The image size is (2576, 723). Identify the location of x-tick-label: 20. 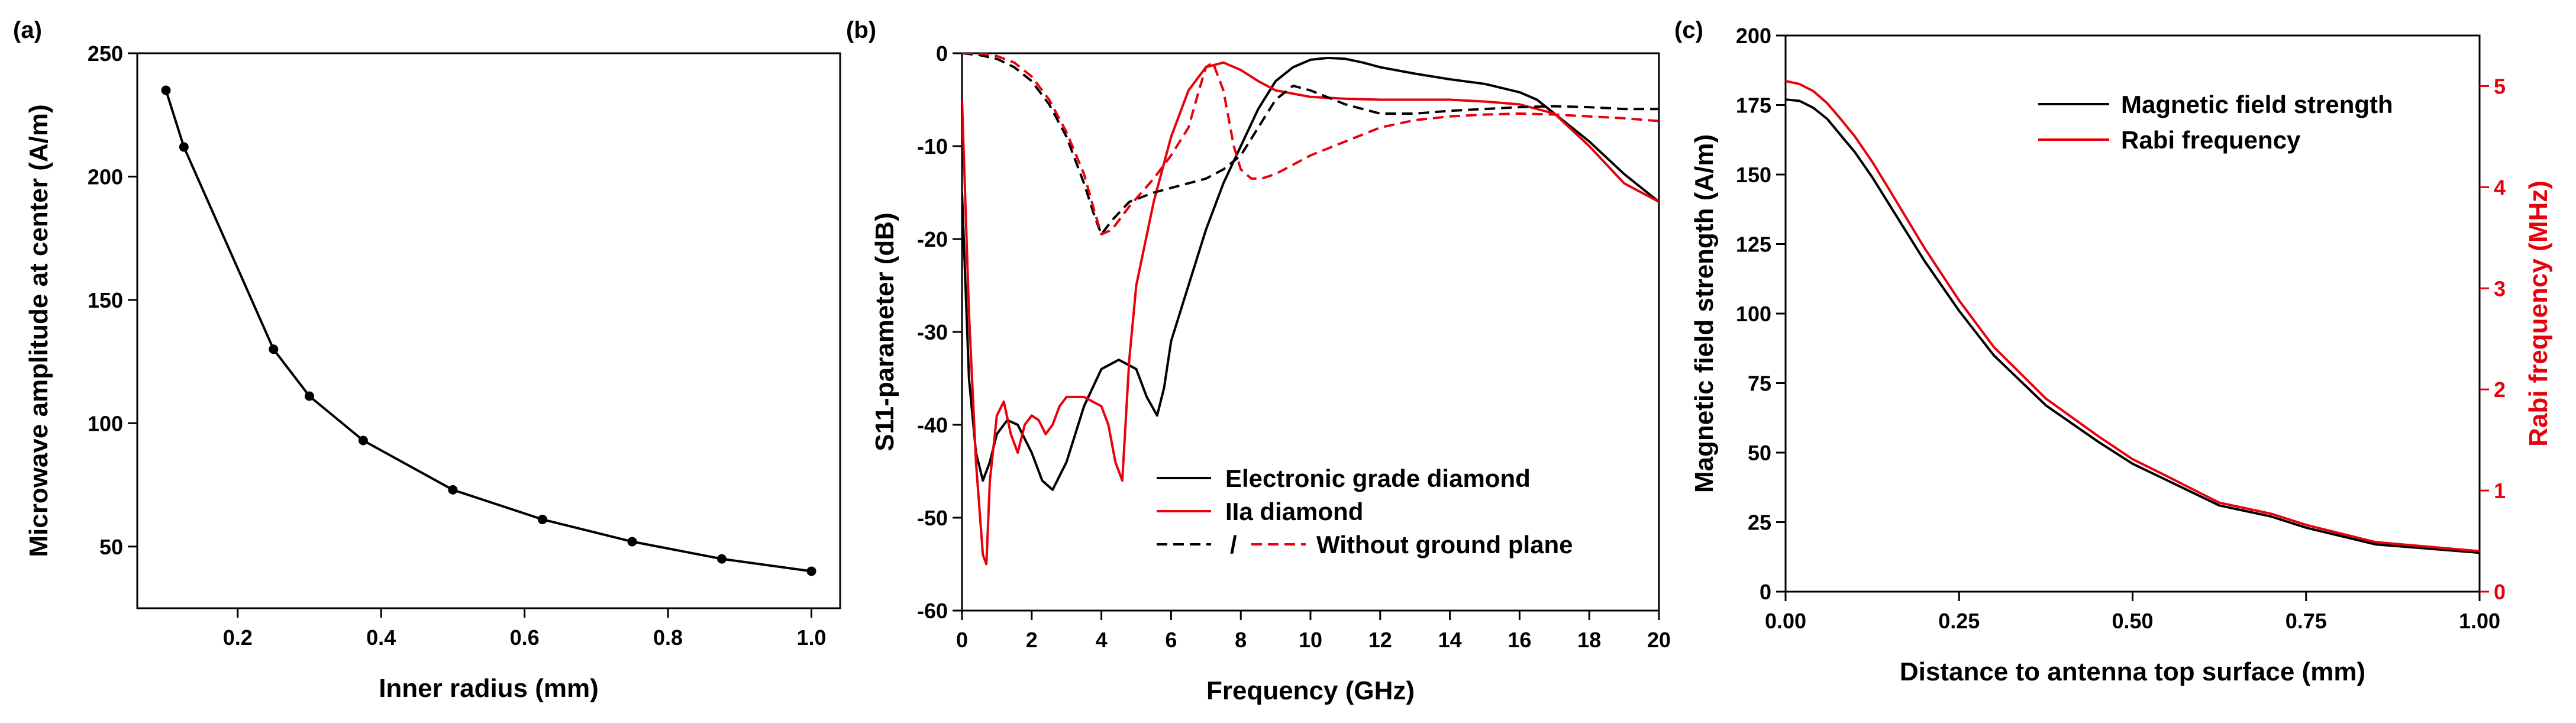
(1659, 640).